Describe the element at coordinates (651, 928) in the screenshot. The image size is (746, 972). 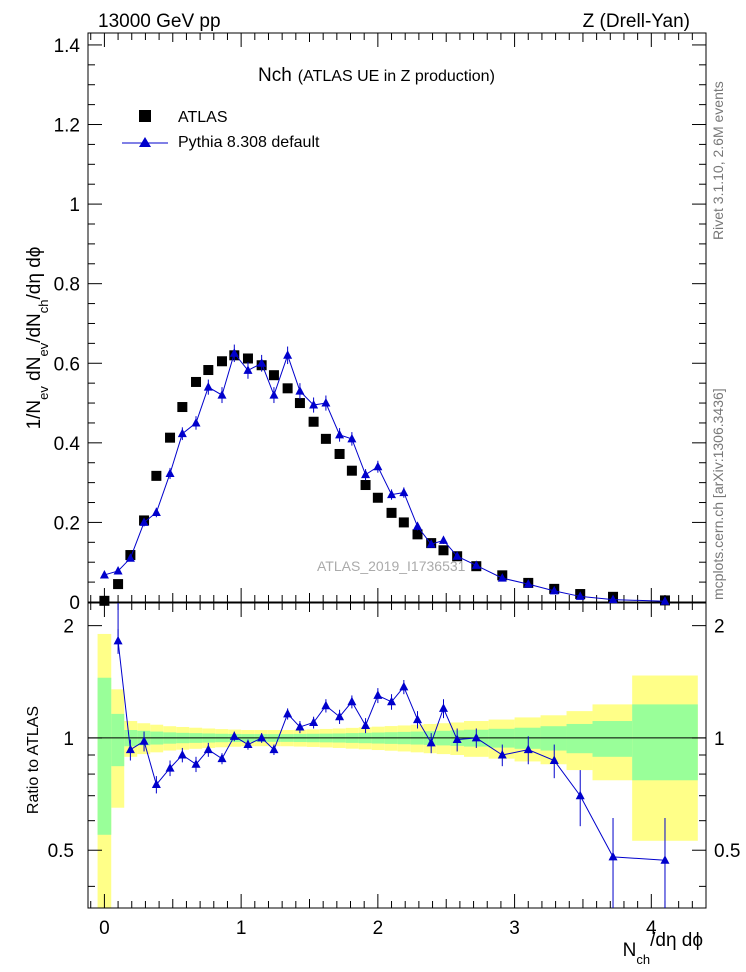
I see `x-tick-label: 4` at that location.